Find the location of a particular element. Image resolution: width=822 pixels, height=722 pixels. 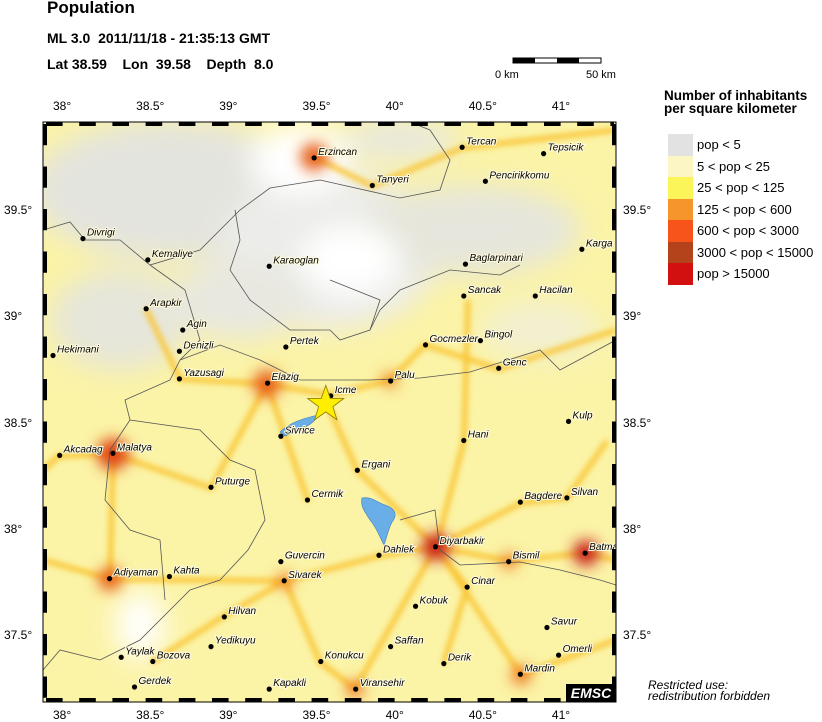

city-divrigi: Divrigi is located at coordinates (98, 234).